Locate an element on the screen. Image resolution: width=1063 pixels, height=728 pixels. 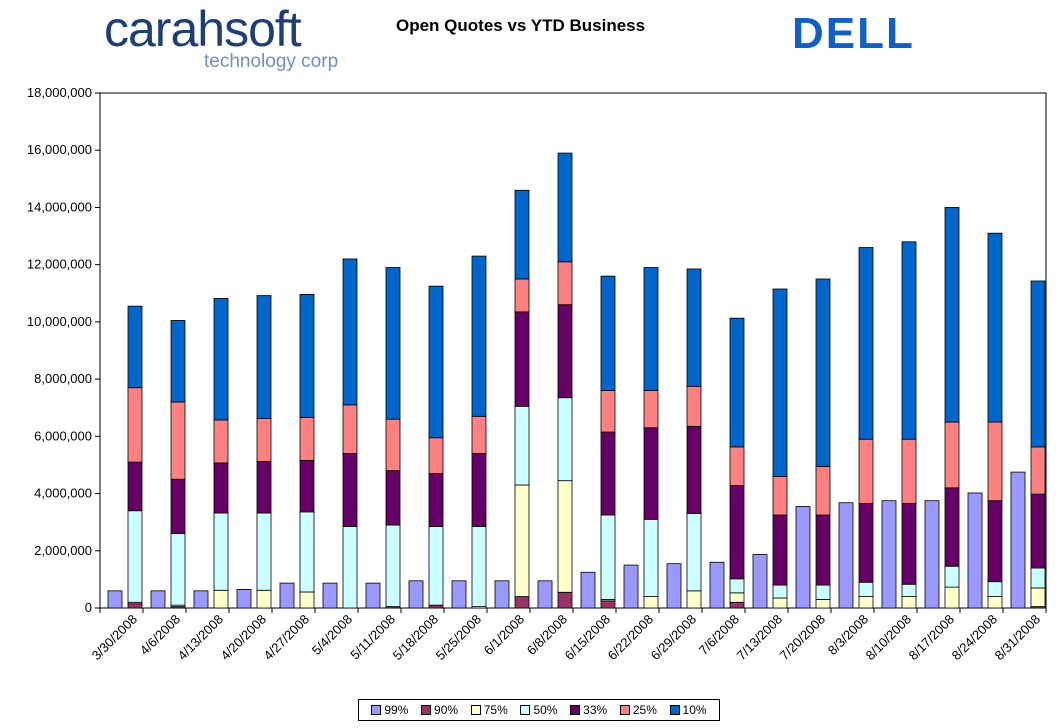
x-tick-label: 4/27/2008 is located at coordinates (287, 638).